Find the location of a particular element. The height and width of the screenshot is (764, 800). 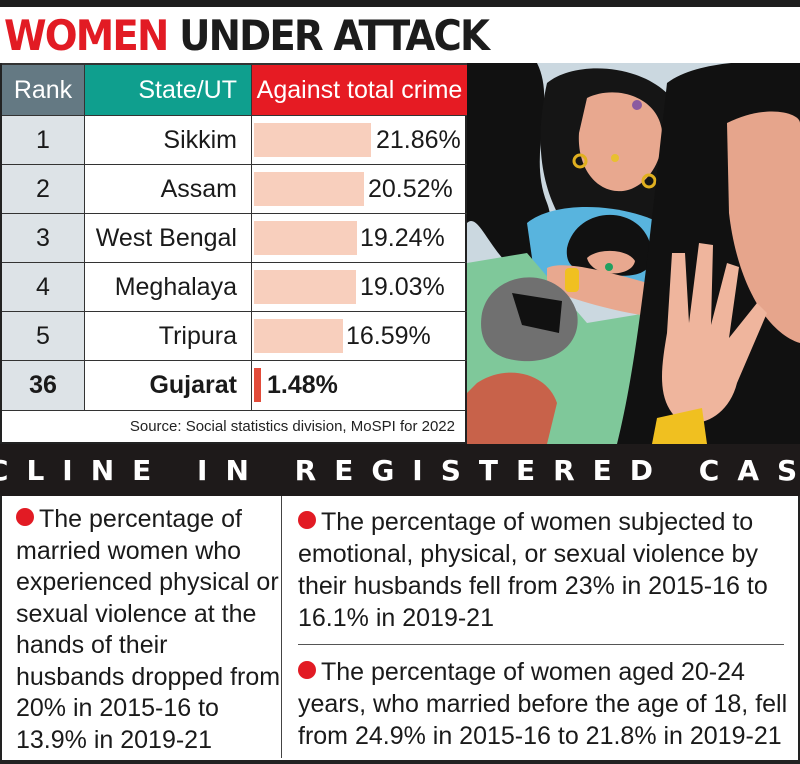

value-label: 19.03% is located at coordinates (402, 286).